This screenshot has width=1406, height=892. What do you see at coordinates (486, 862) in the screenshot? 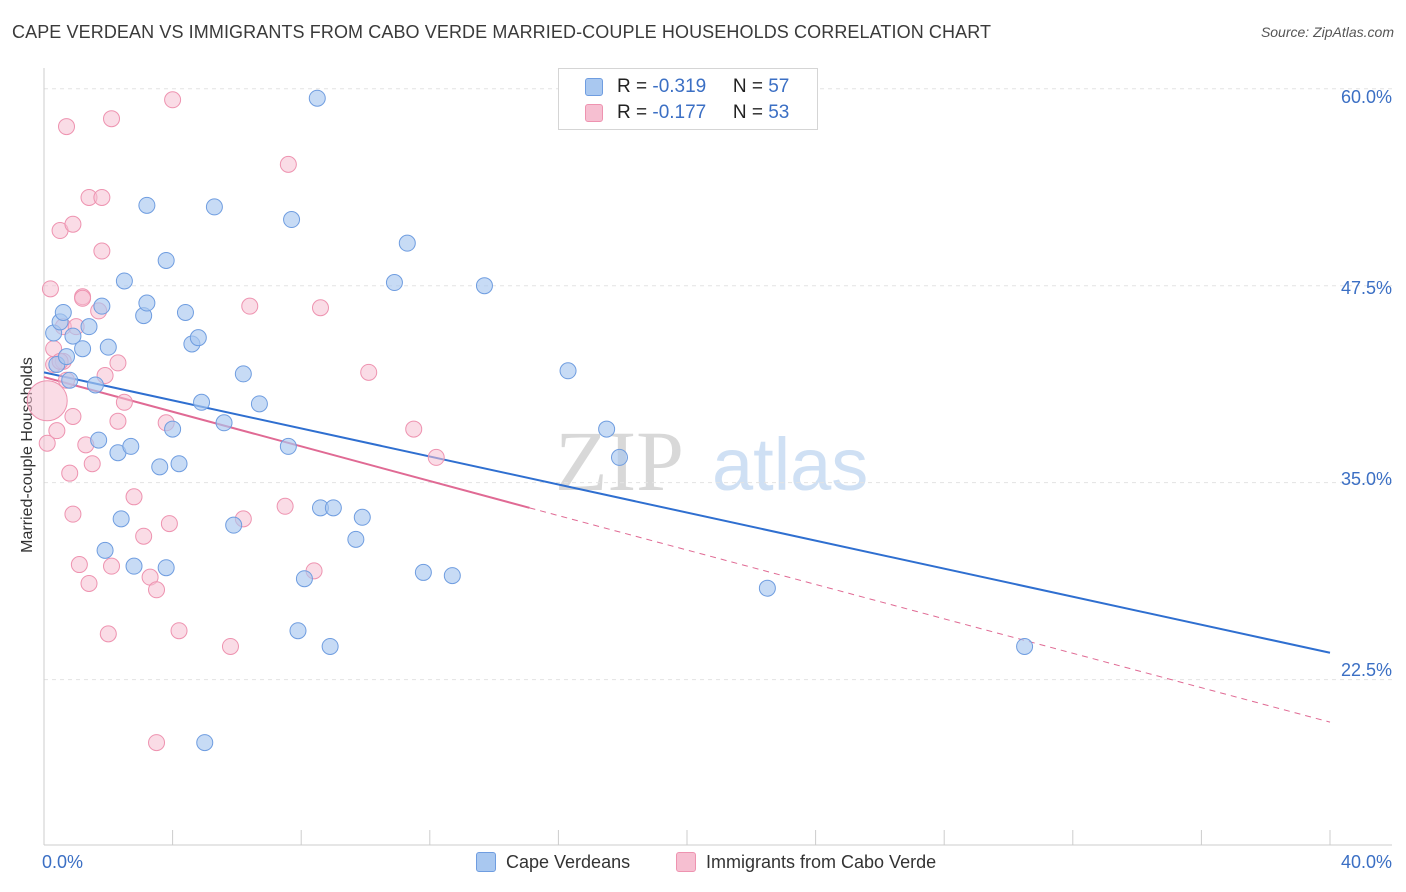
I see `bottom-legend-swatch-blue` at bounding box center [486, 862].